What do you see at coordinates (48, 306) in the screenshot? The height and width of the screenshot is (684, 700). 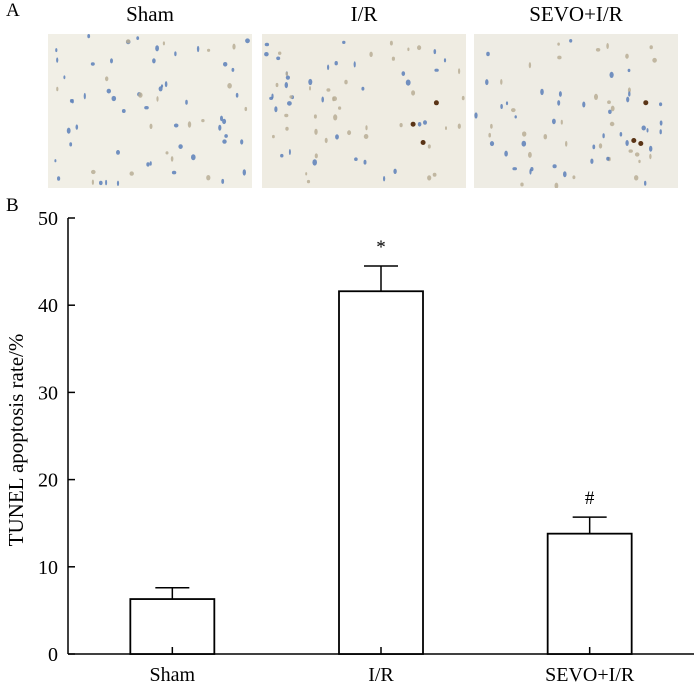 I see `y-tick-label: 40` at bounding box center [48, 306].